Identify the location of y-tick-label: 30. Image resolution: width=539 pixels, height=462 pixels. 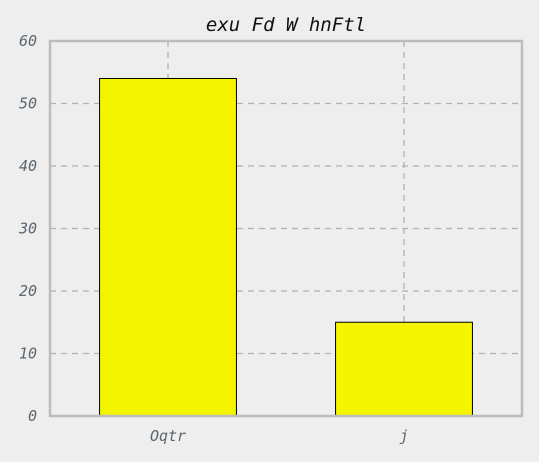
(27, 229).